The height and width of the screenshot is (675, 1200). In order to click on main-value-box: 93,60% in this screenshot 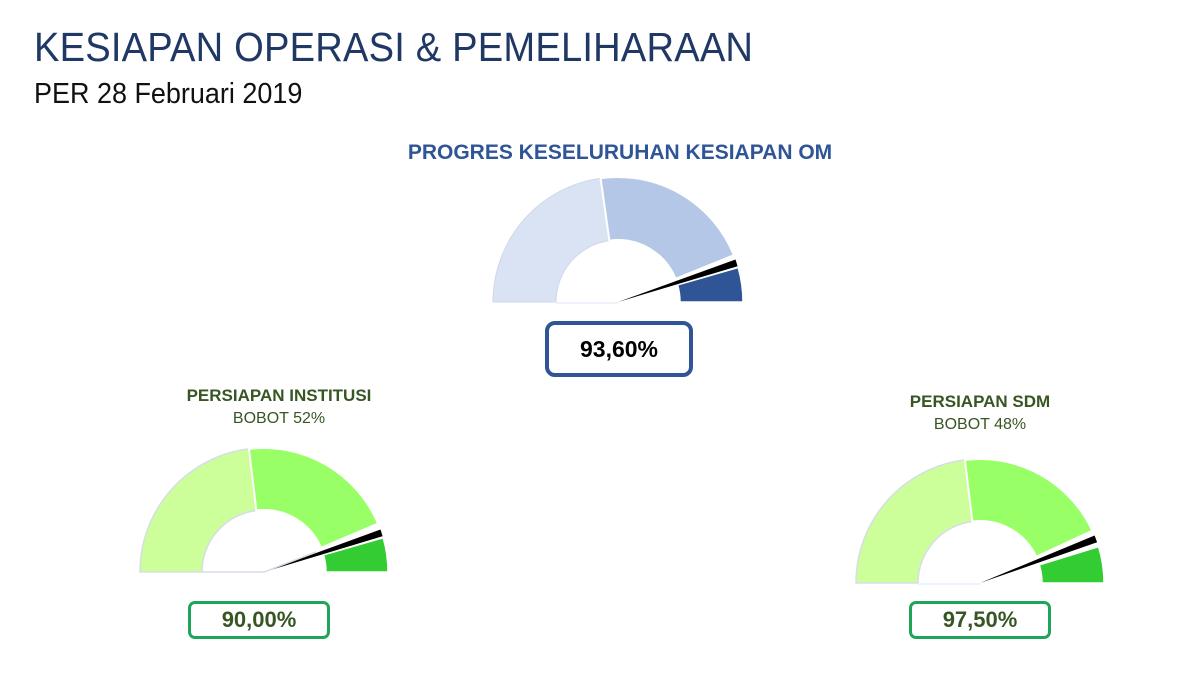, I will do `click(619, 349)`.